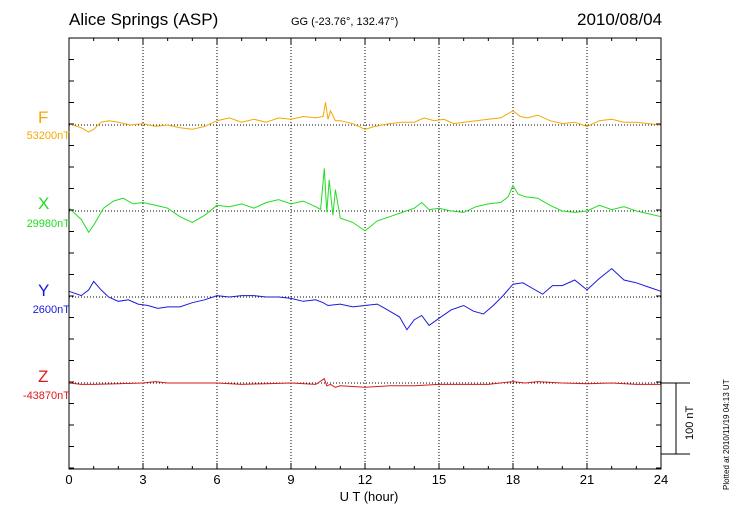  What do you see at coordinates (43, 117) in the screenshot?
I see `series-label-f: F` at bounding box center [43, 117].